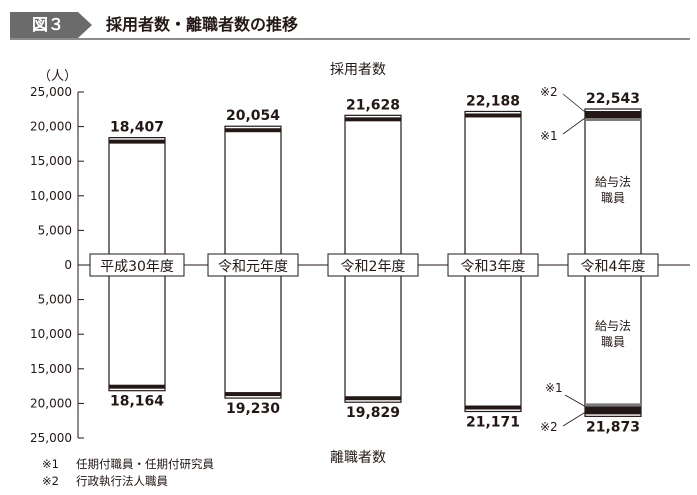 The width and height of the screenshot is (697, 495). I want to click on segment-label-lower-2: 職員, so click(613, 342).